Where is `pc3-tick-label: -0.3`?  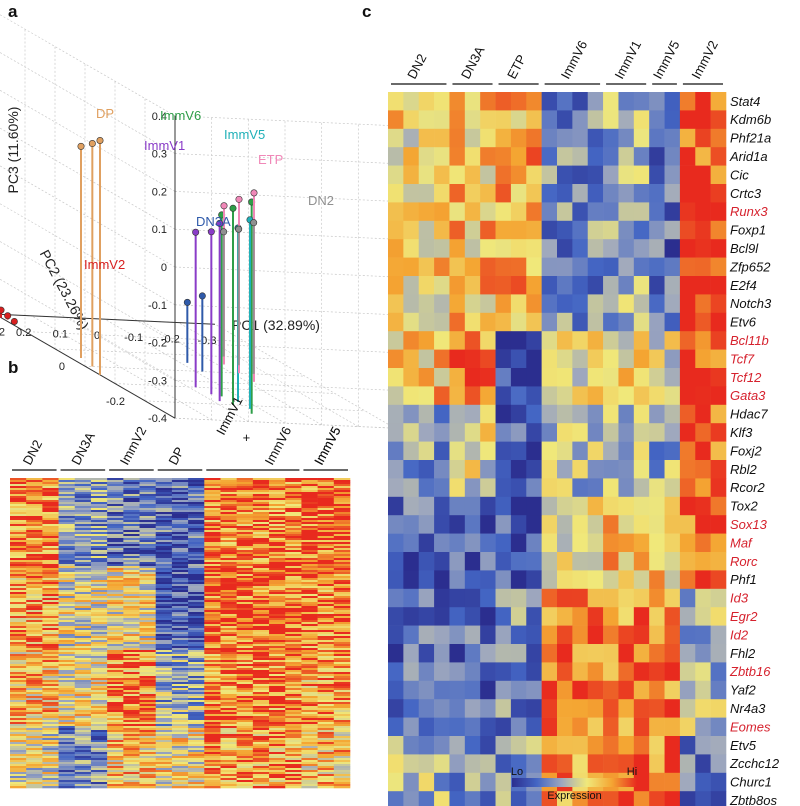
pc3-tick-label: -0.3 is located at coordinates (157, 381).